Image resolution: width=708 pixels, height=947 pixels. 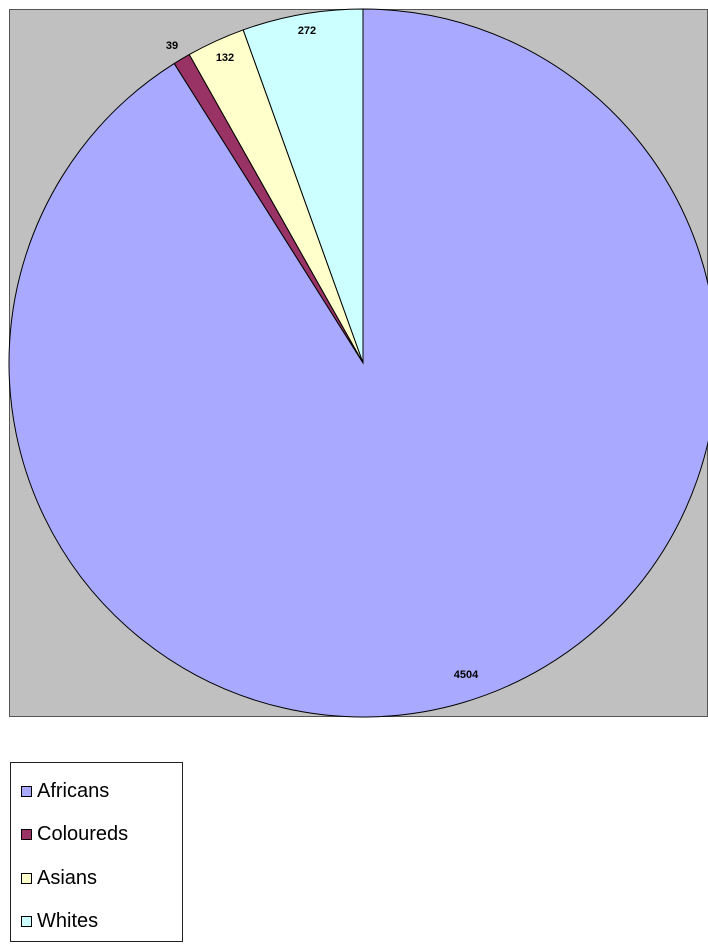 What do you see at coordinates (73, 790) in the screenshot?
I see `legend-label-africans: Africans` at bounding box center [73, 790].